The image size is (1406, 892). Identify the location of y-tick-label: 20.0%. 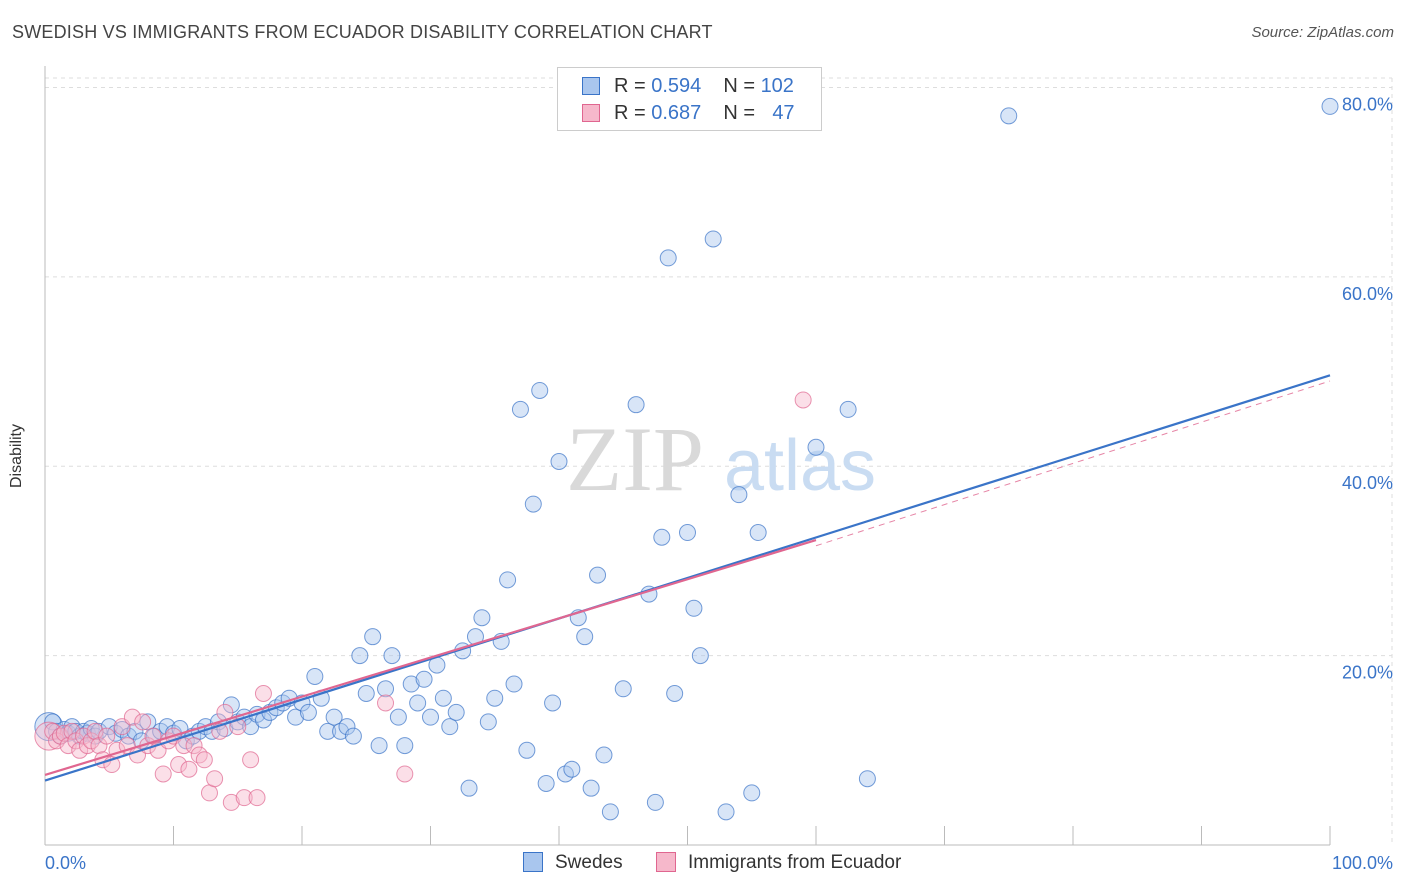
(1367, 673).